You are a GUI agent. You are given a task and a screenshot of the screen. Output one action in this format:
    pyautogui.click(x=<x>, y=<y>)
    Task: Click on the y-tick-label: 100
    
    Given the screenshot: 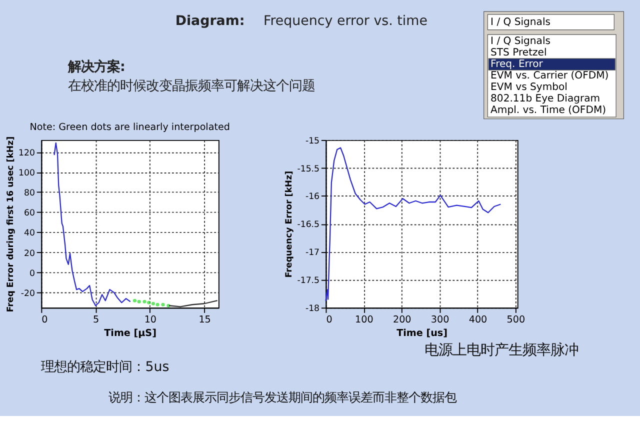 What is the action you would take?
    pyautogui.click(x=26, y=173)
    